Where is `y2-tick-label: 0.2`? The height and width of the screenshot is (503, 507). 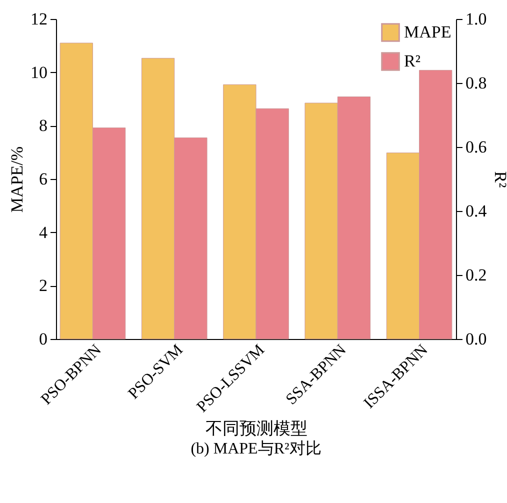 y2-tick-label: 0.2 is located at coordinates (476, 275).